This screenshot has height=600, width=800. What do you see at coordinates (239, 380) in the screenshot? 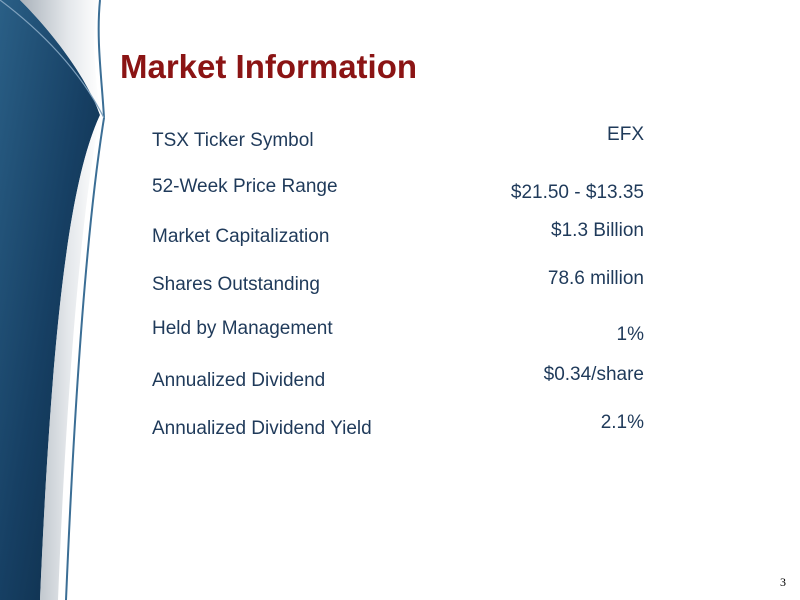
I see `row-label: Annualized Dividend` at bounding box center [239, 380].